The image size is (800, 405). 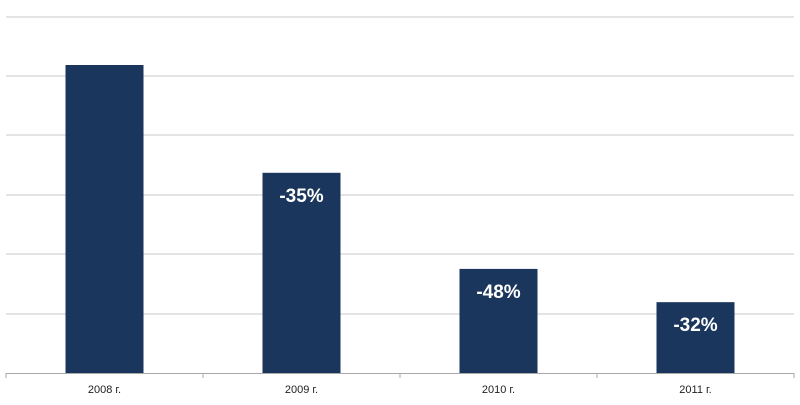 I want to click on x-tick-label-3: 2011 г., so click(x=695, y=390).